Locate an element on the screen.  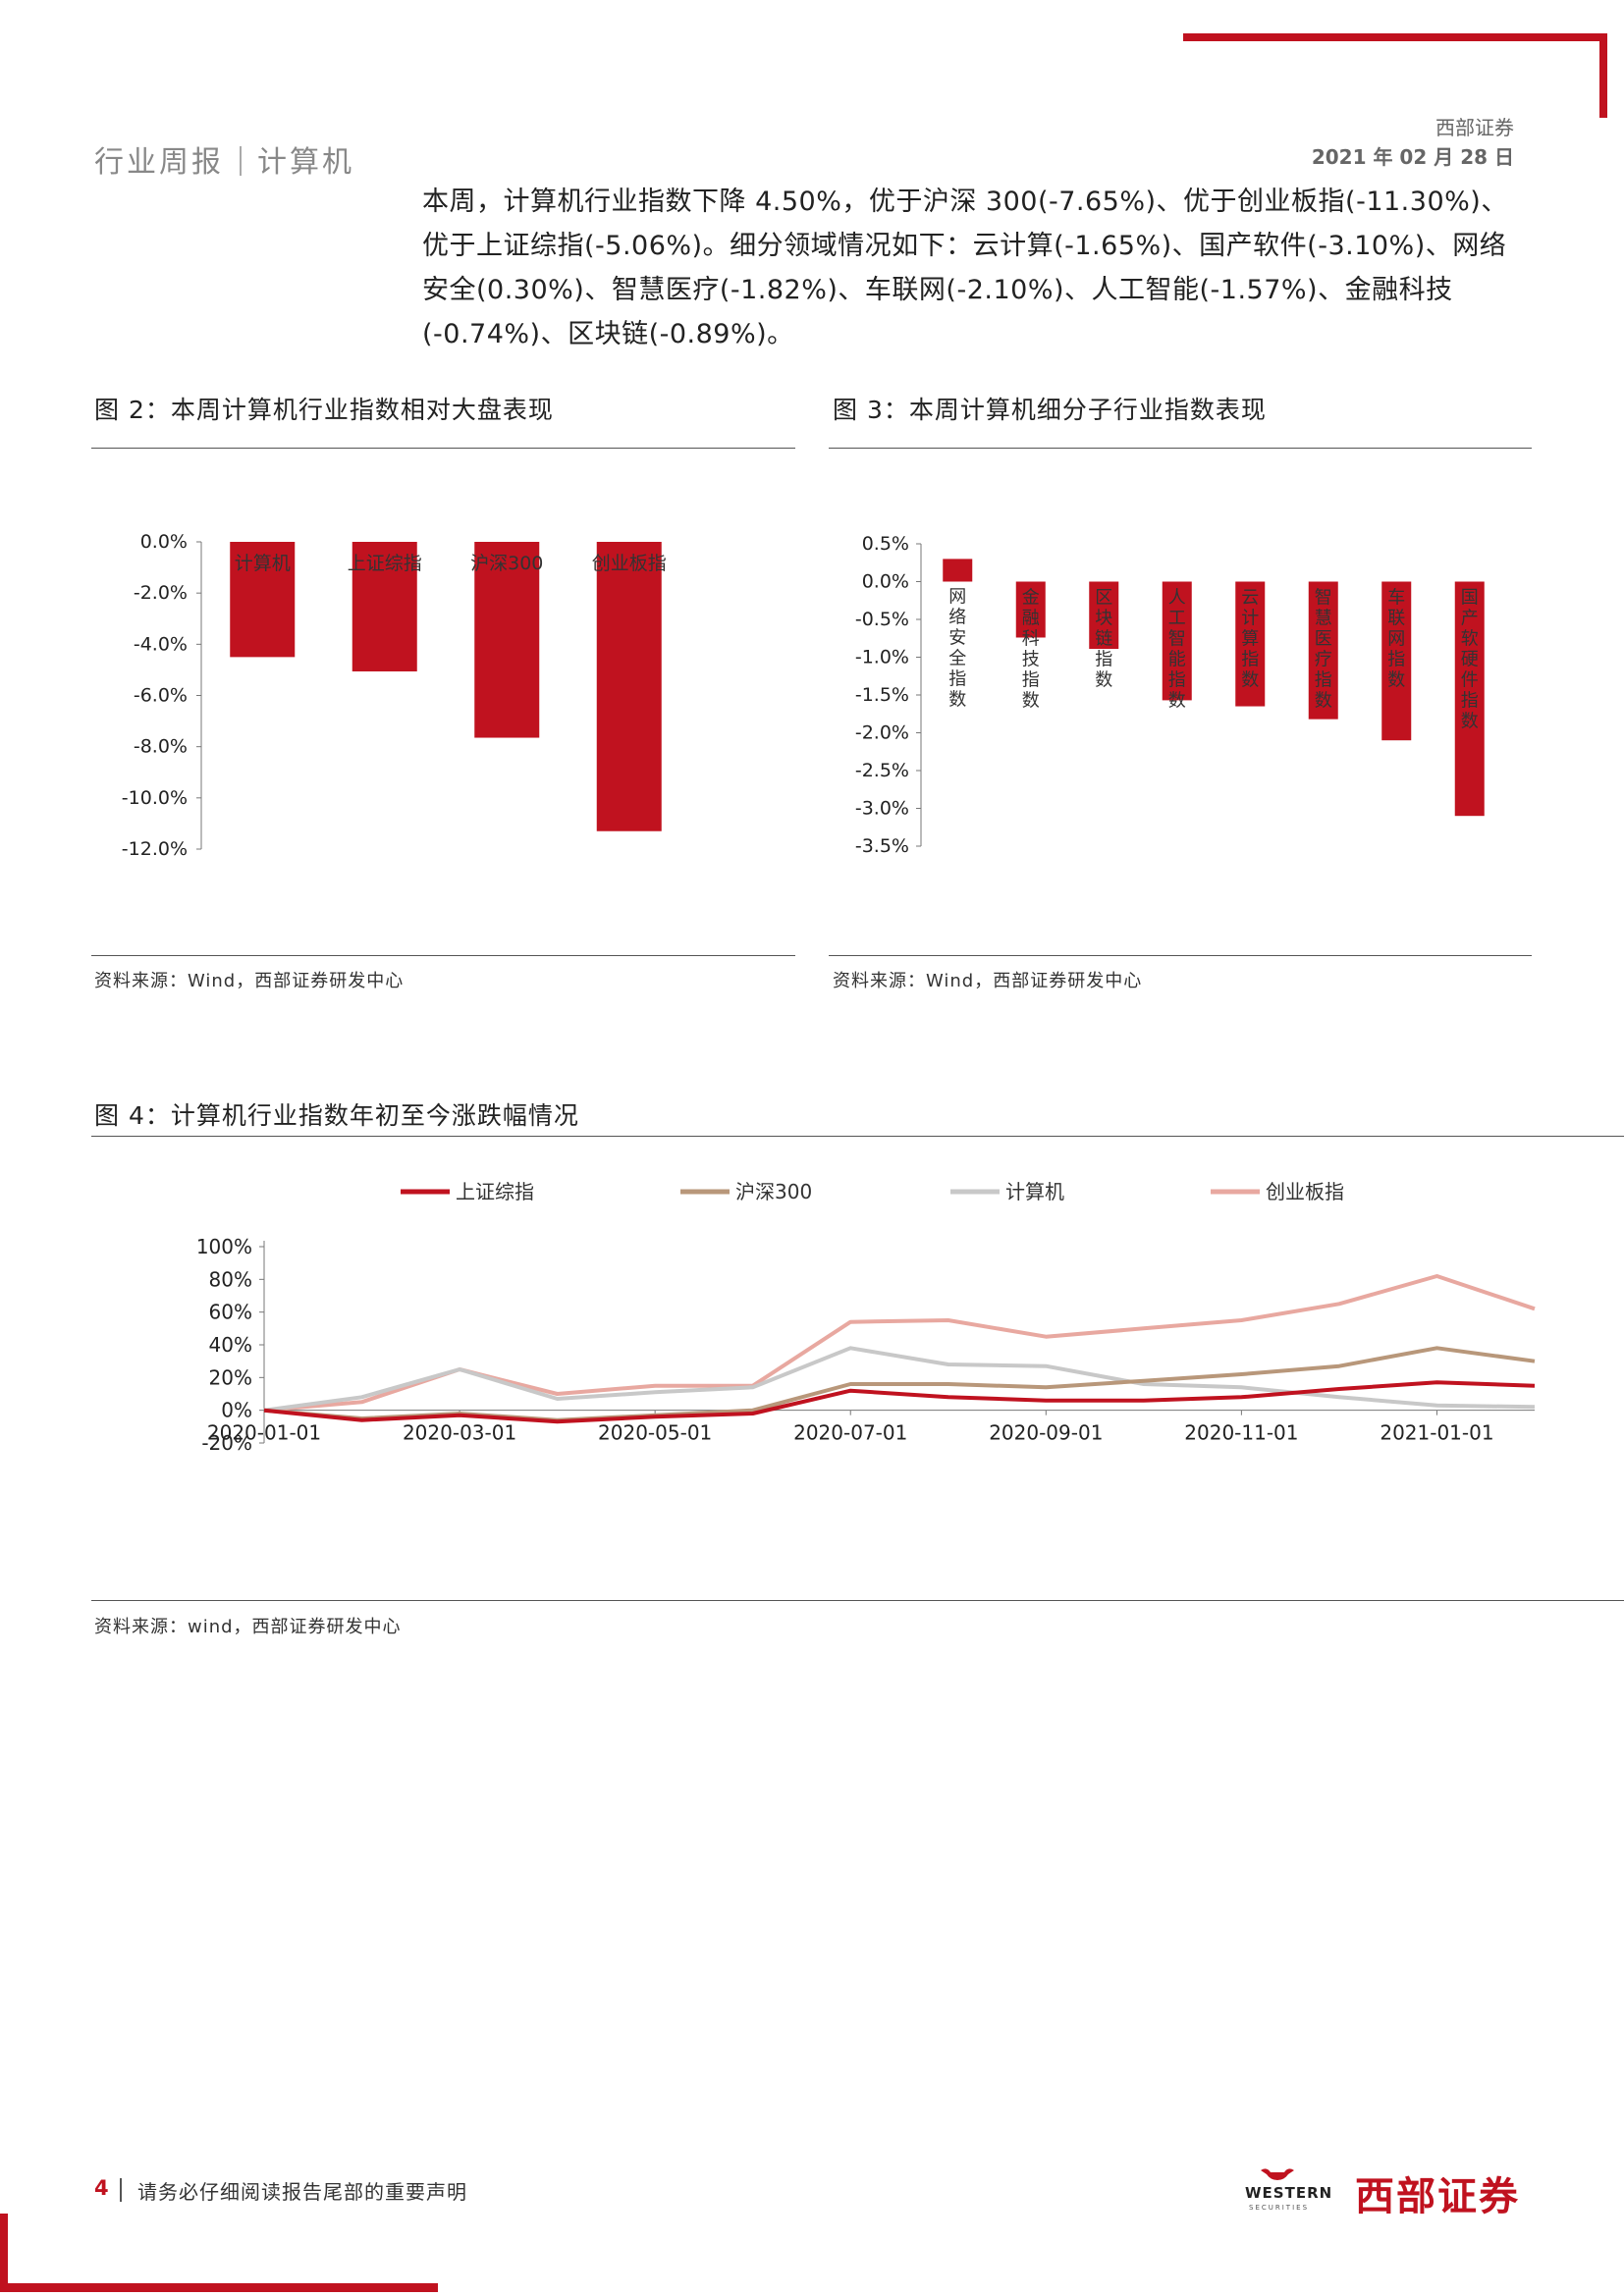
fig3-bottom-rule is located at coordinates (1180, 955).